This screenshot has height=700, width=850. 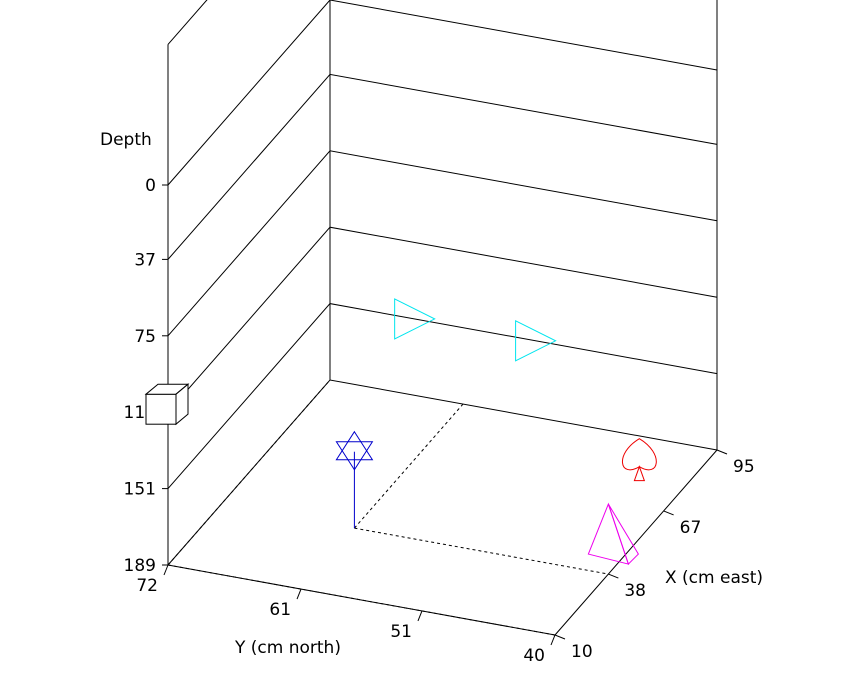 I want to click on marker-spade, so click(x=639, y=454).